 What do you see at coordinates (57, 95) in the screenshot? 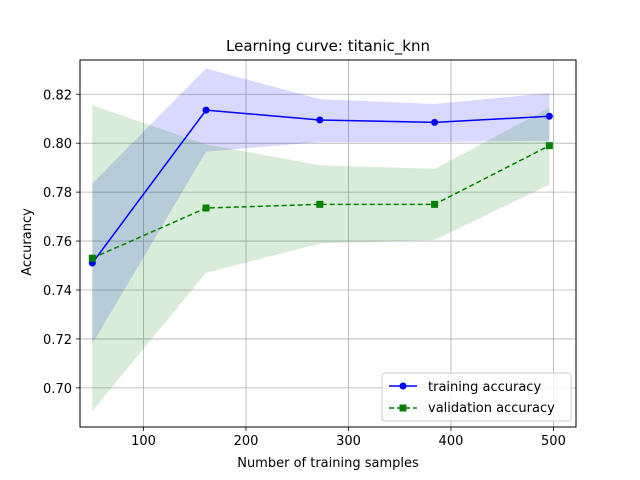
I see `y-tick-label: 0.82` at bounding box center [57, 95].